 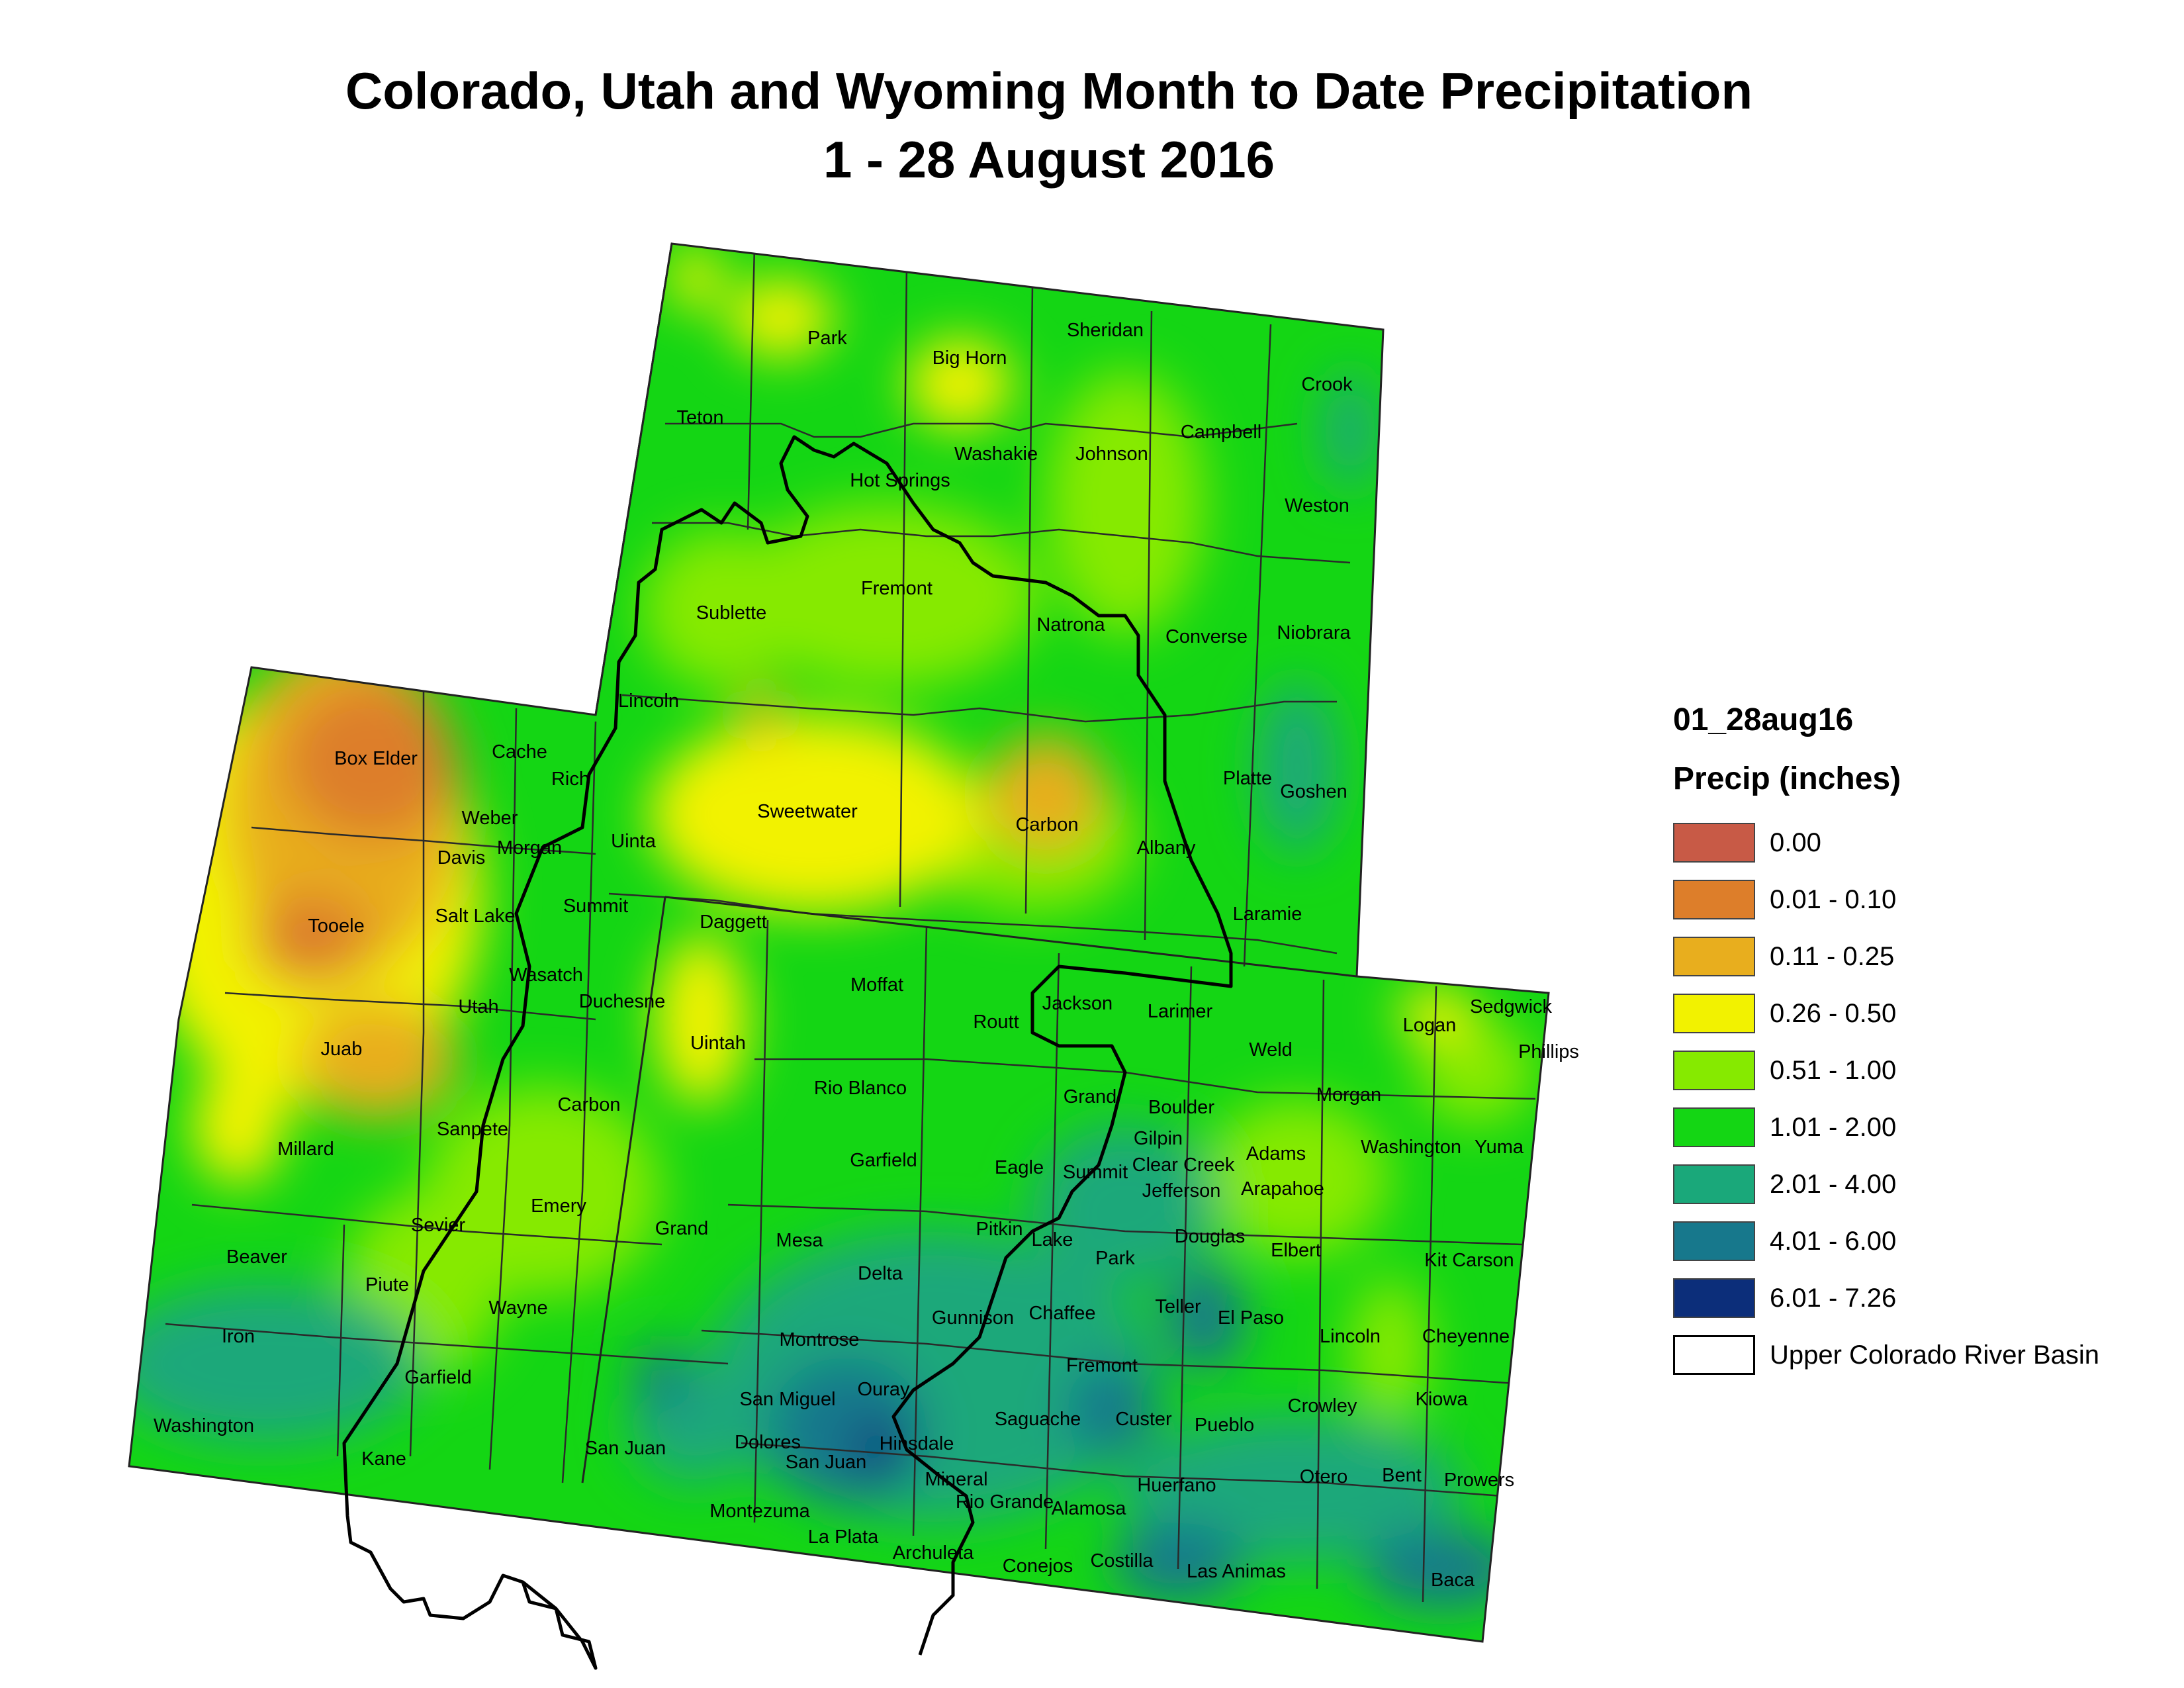 I want to click on county-label-davis: Davis, so click(x=461, y=857).